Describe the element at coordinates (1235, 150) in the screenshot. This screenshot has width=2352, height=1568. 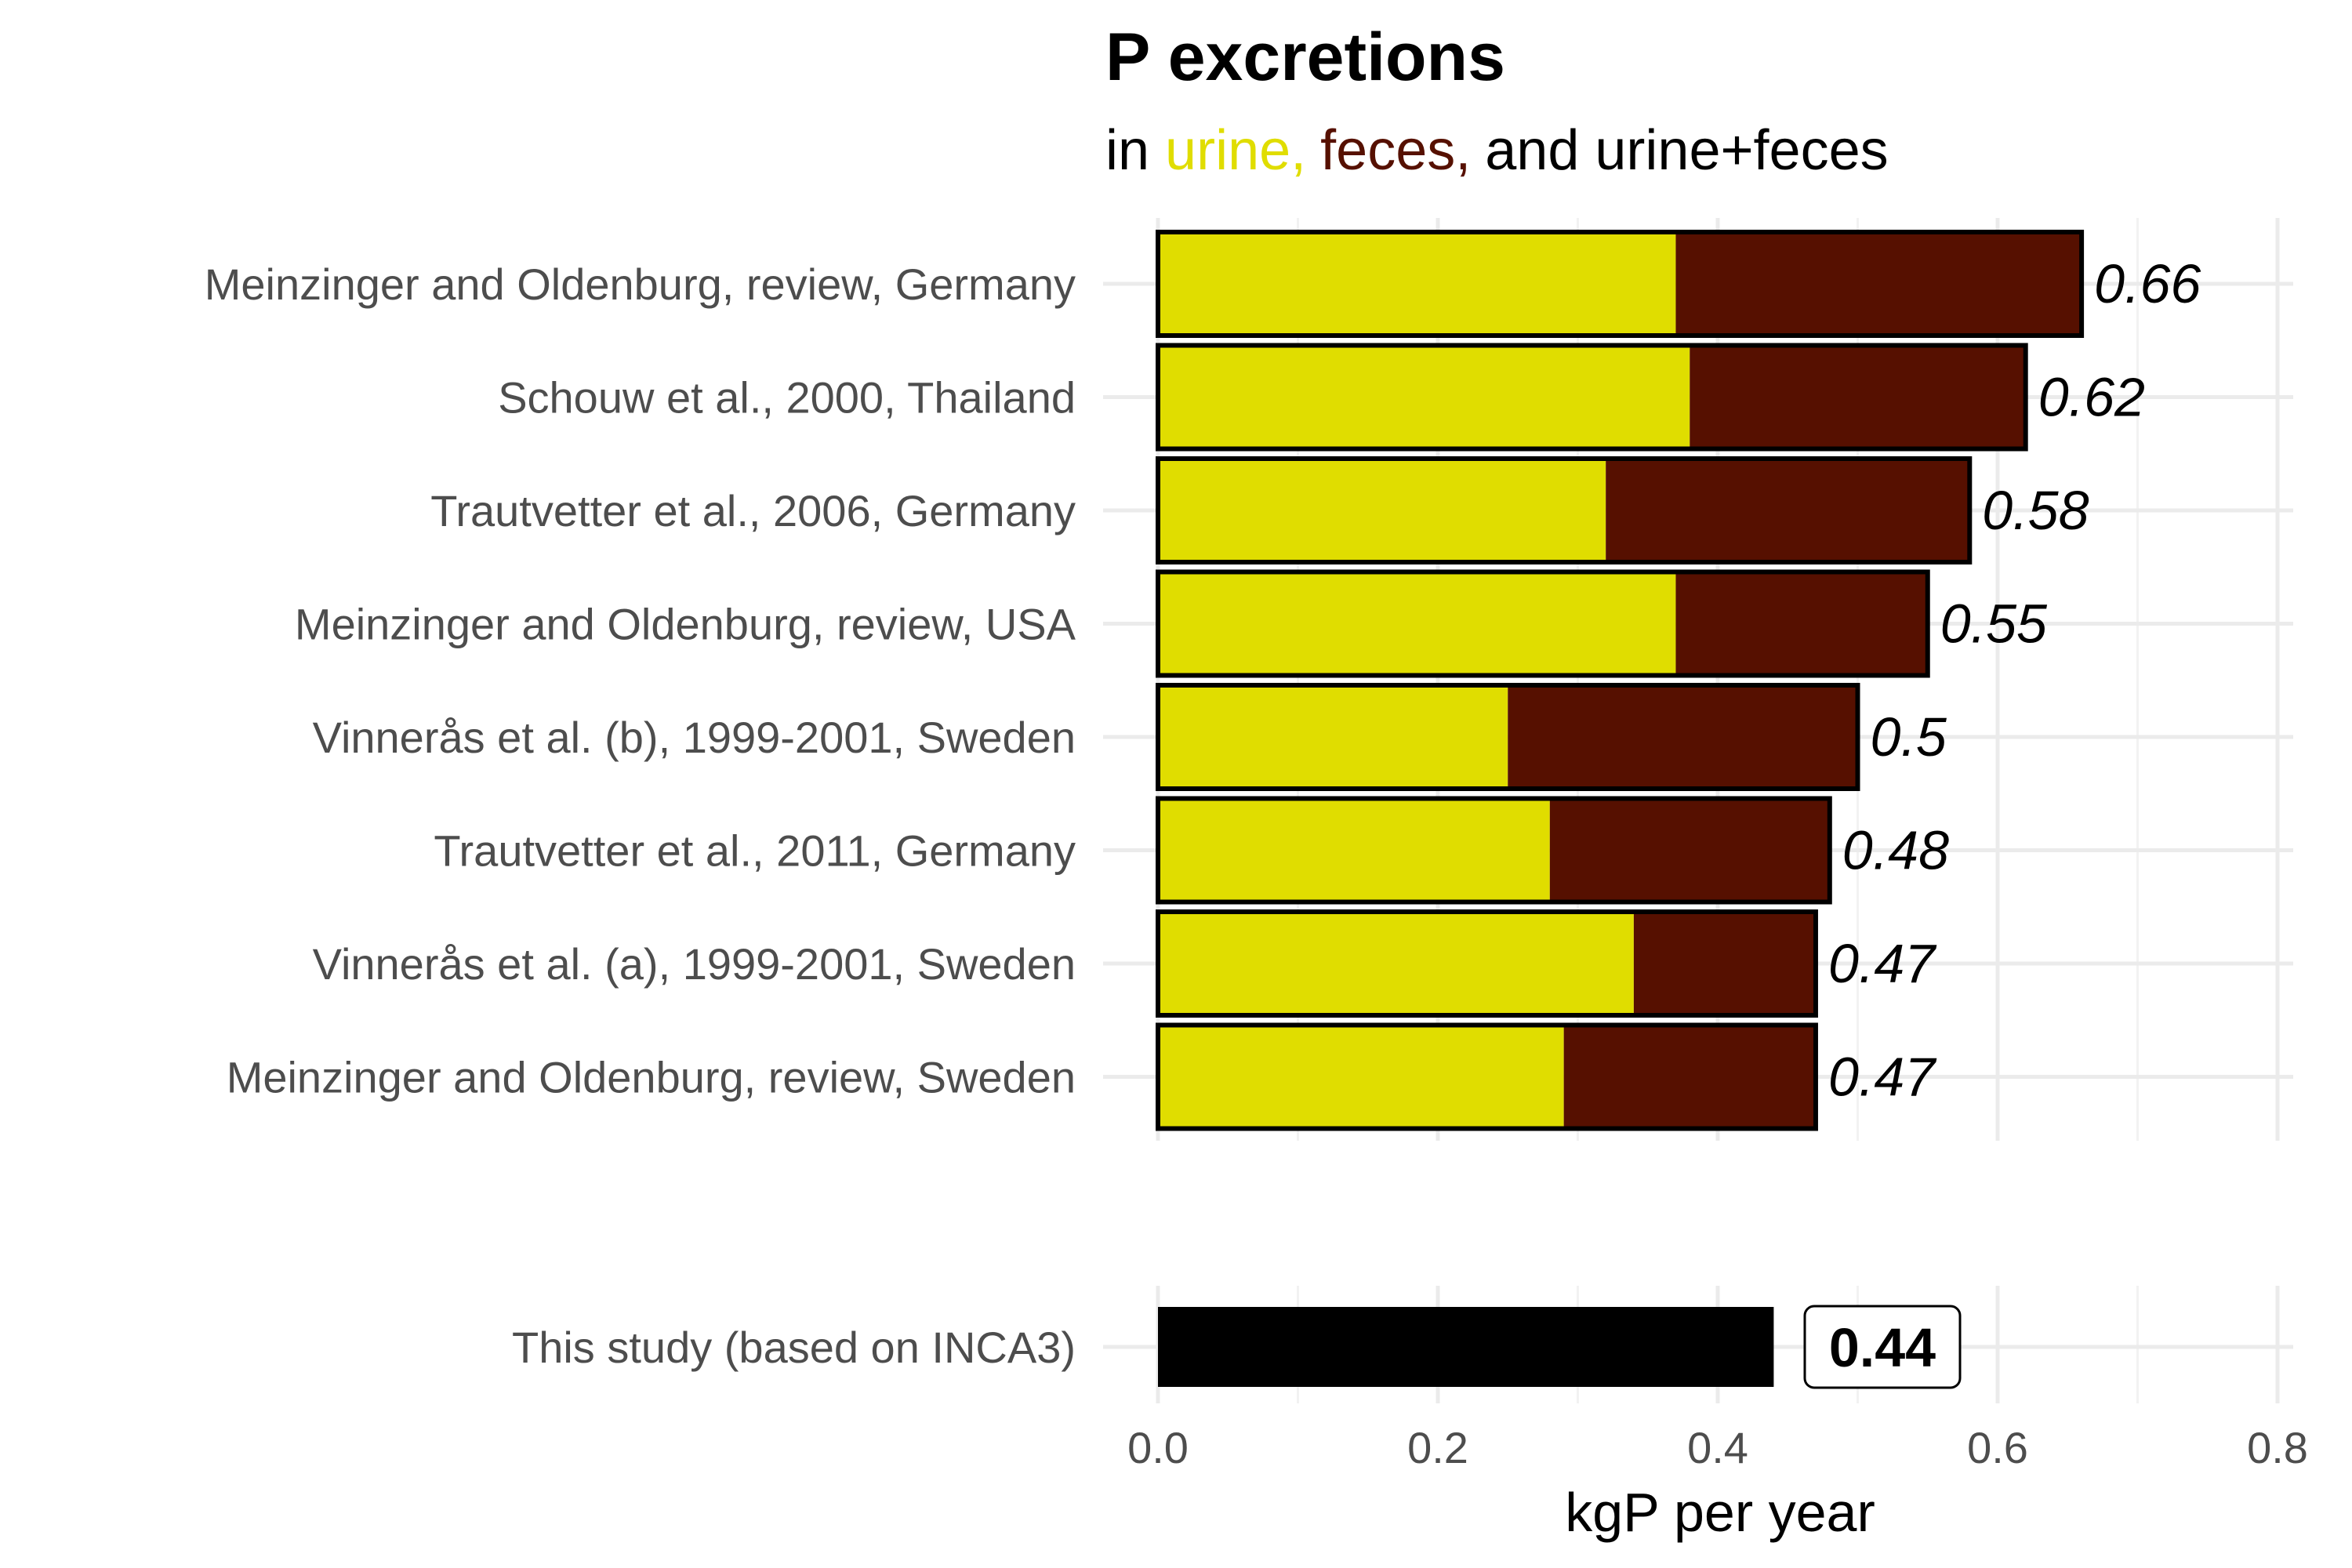
I see `subtitle-urine: urine,` at that location.